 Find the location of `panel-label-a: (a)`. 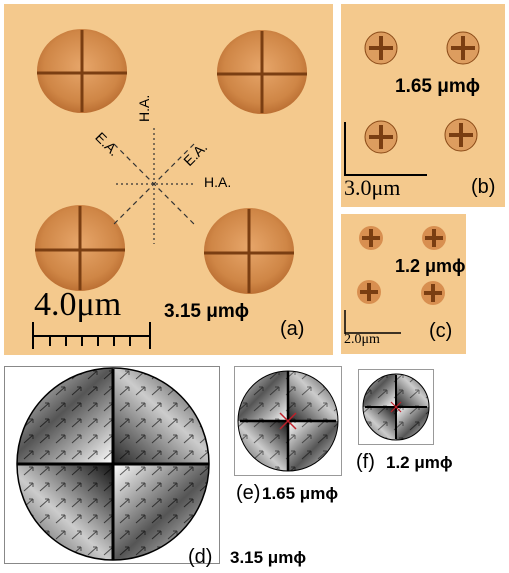

panel-label-a: (a) is located at coordinates (292, 329).